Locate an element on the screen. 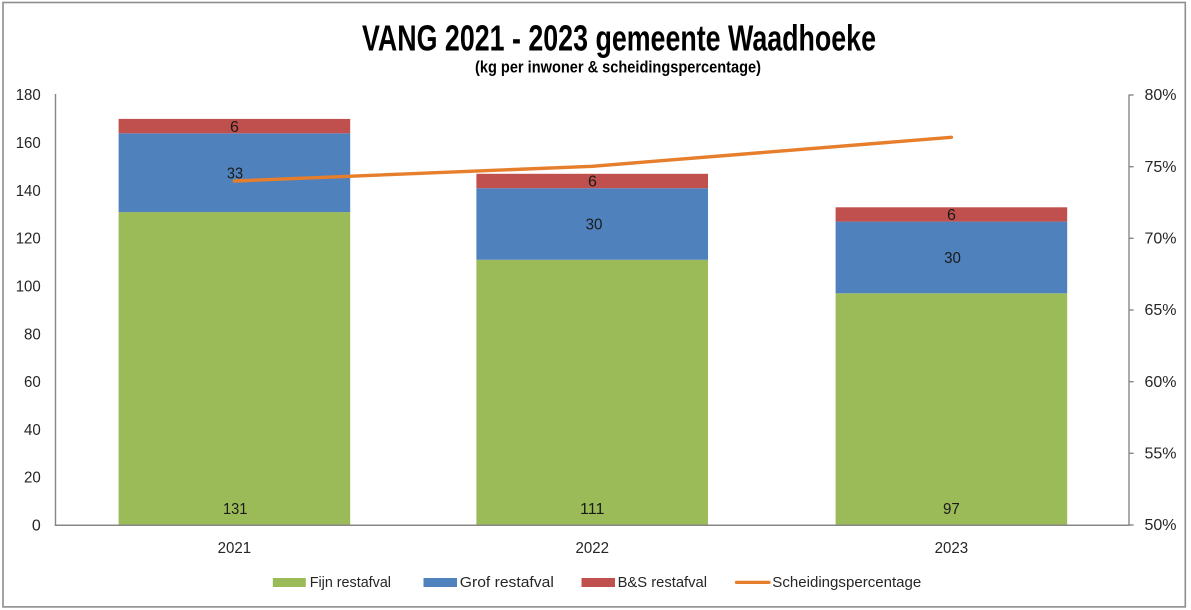  svg-text: 131 is located at coordinates (235, 509).